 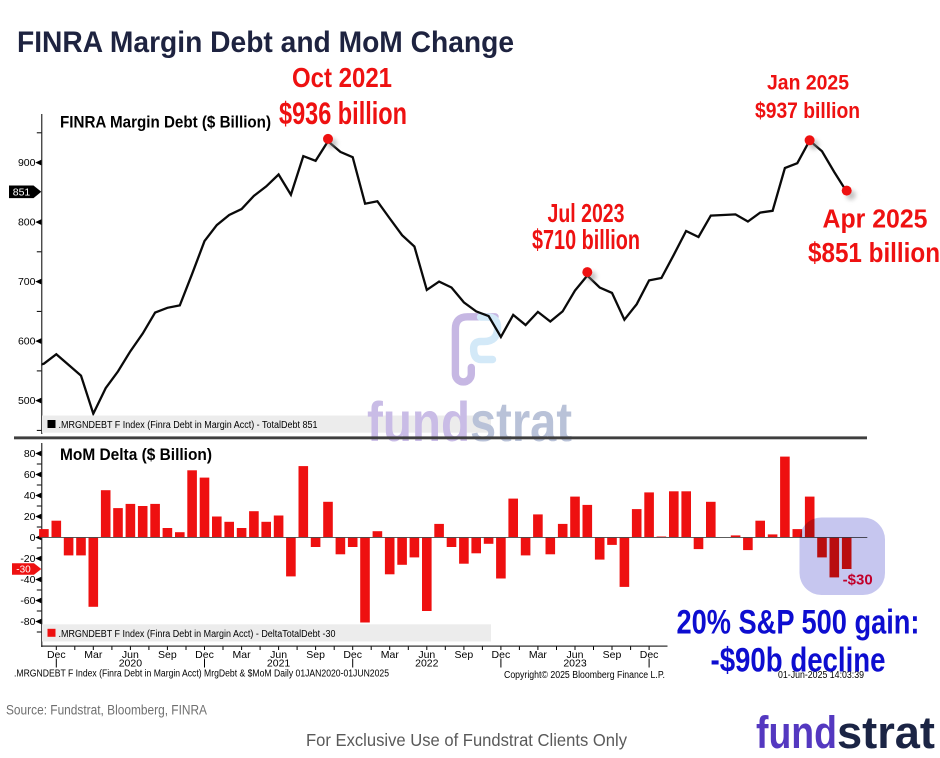 What do you see at coordinates (427, 664) in the screenshot?
I see `svg-text: 2022` at bounding box center [427, 664].